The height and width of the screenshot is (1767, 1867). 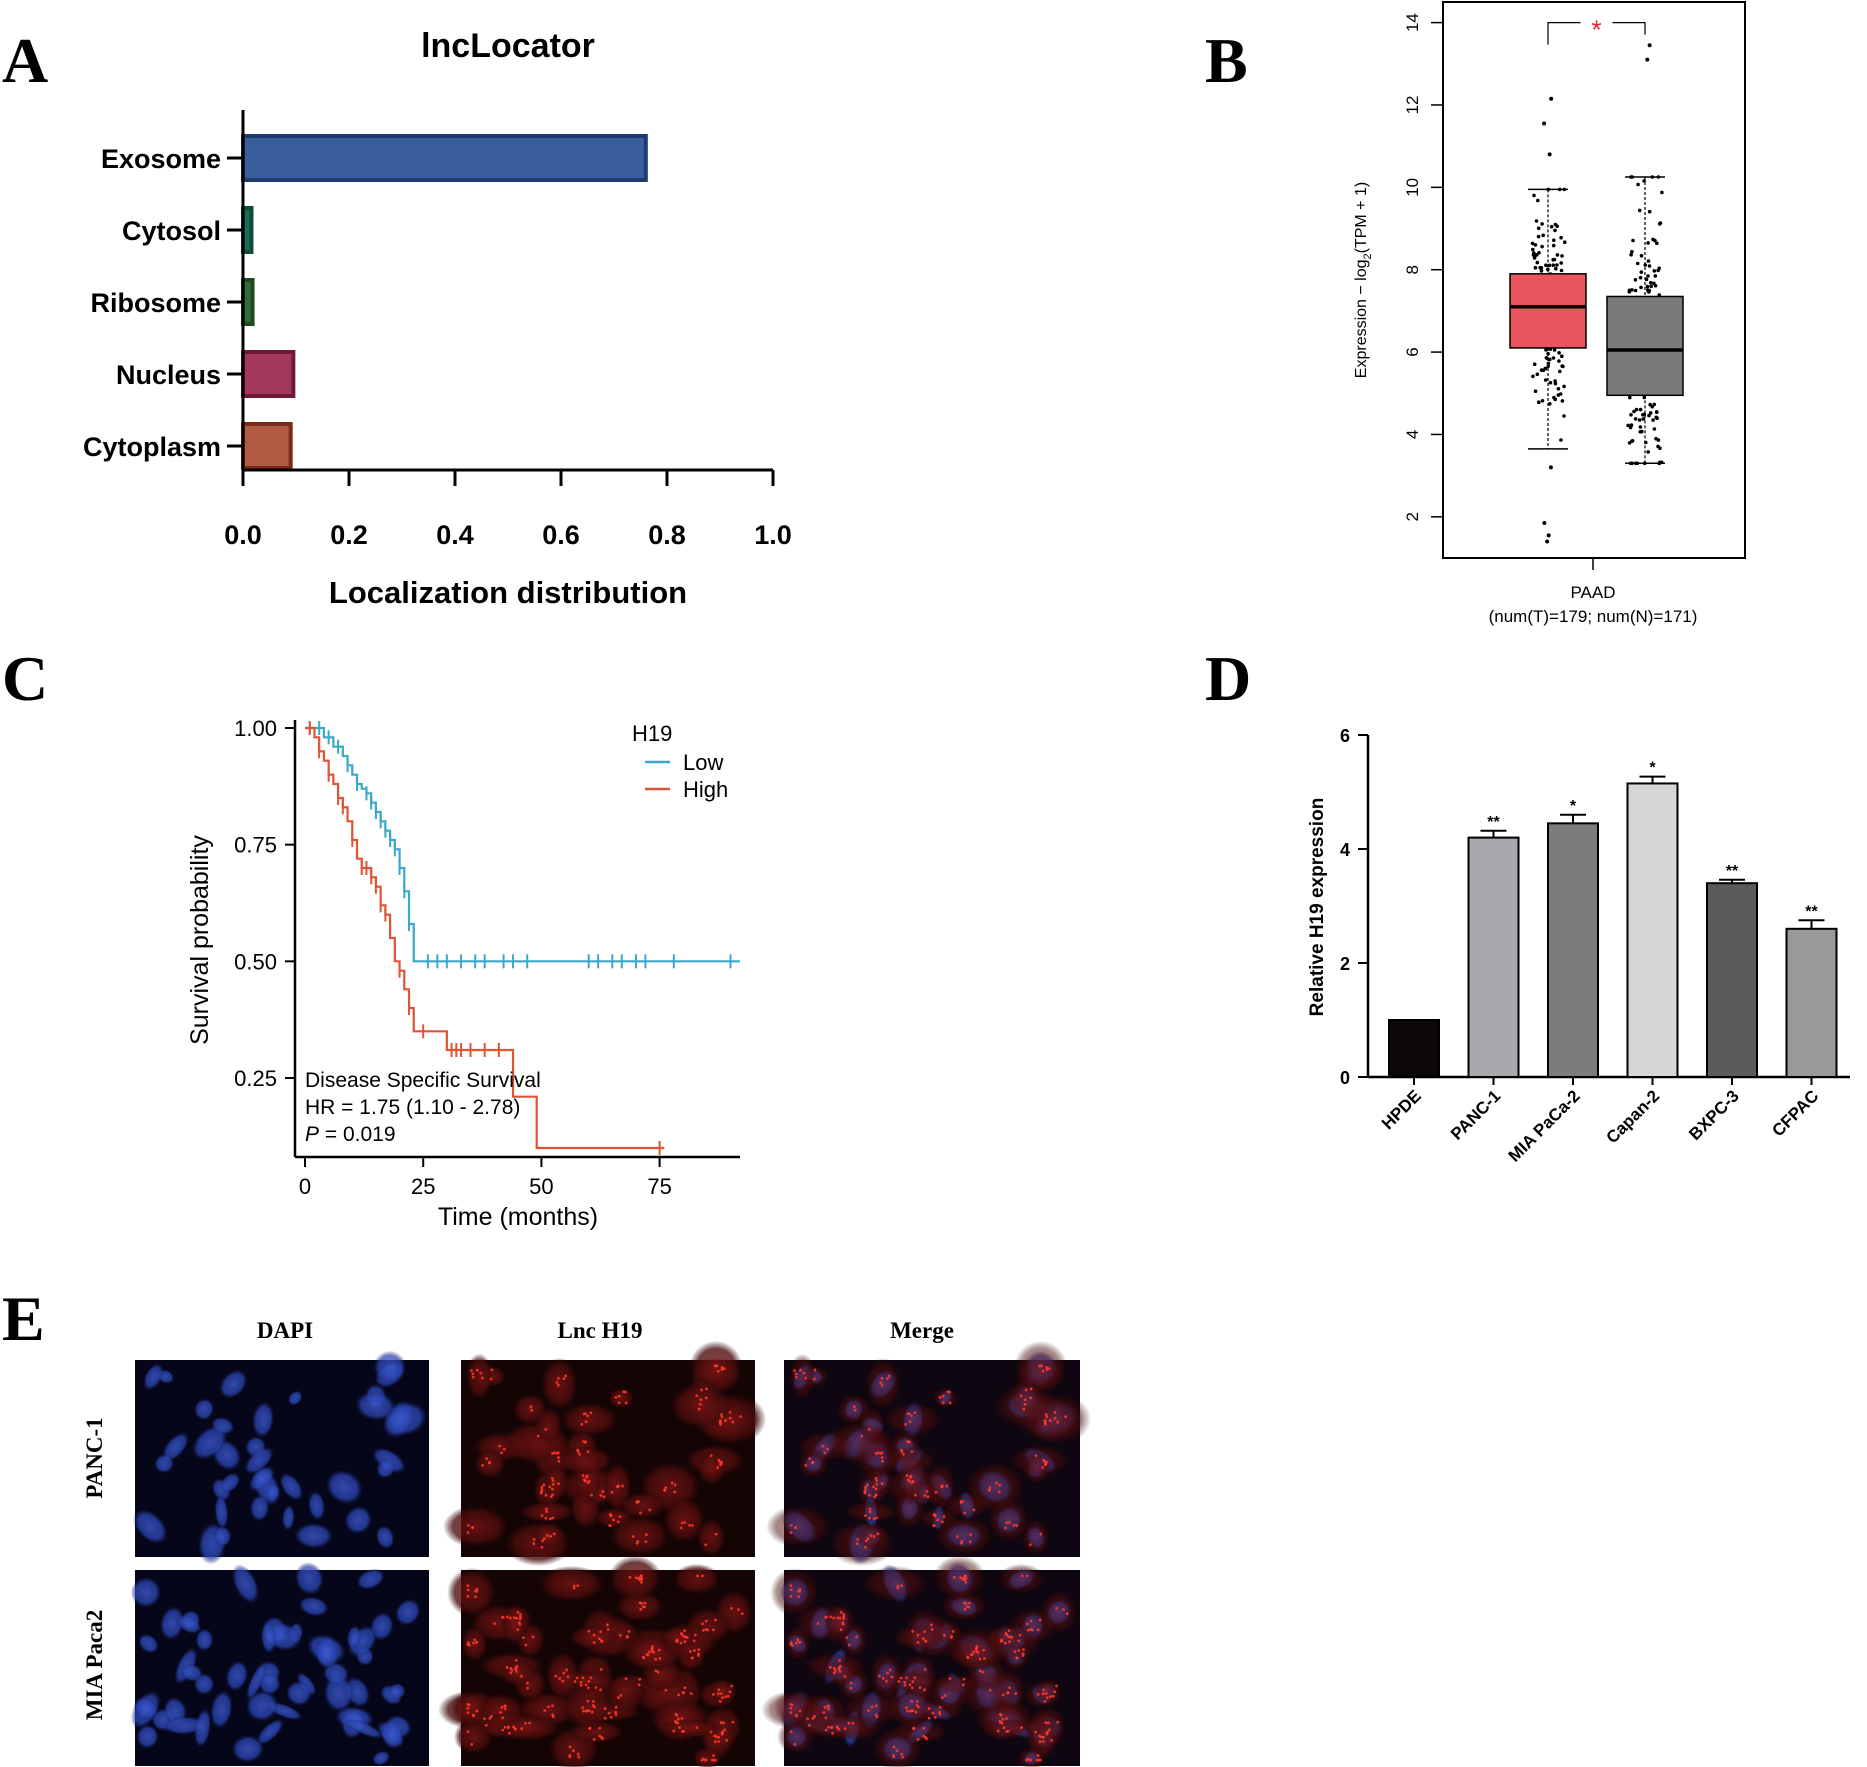 I want to click on box-normal, so click(x=1645, y=346).